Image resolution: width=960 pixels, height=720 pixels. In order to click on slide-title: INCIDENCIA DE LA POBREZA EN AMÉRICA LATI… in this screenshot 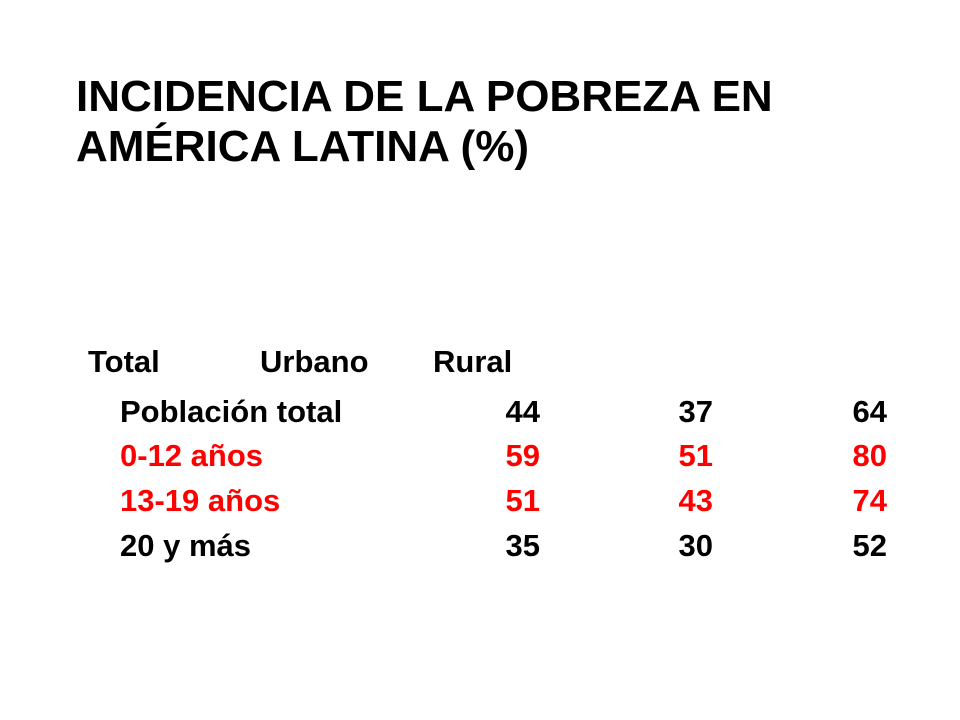, I will do `click(486, 122)`.